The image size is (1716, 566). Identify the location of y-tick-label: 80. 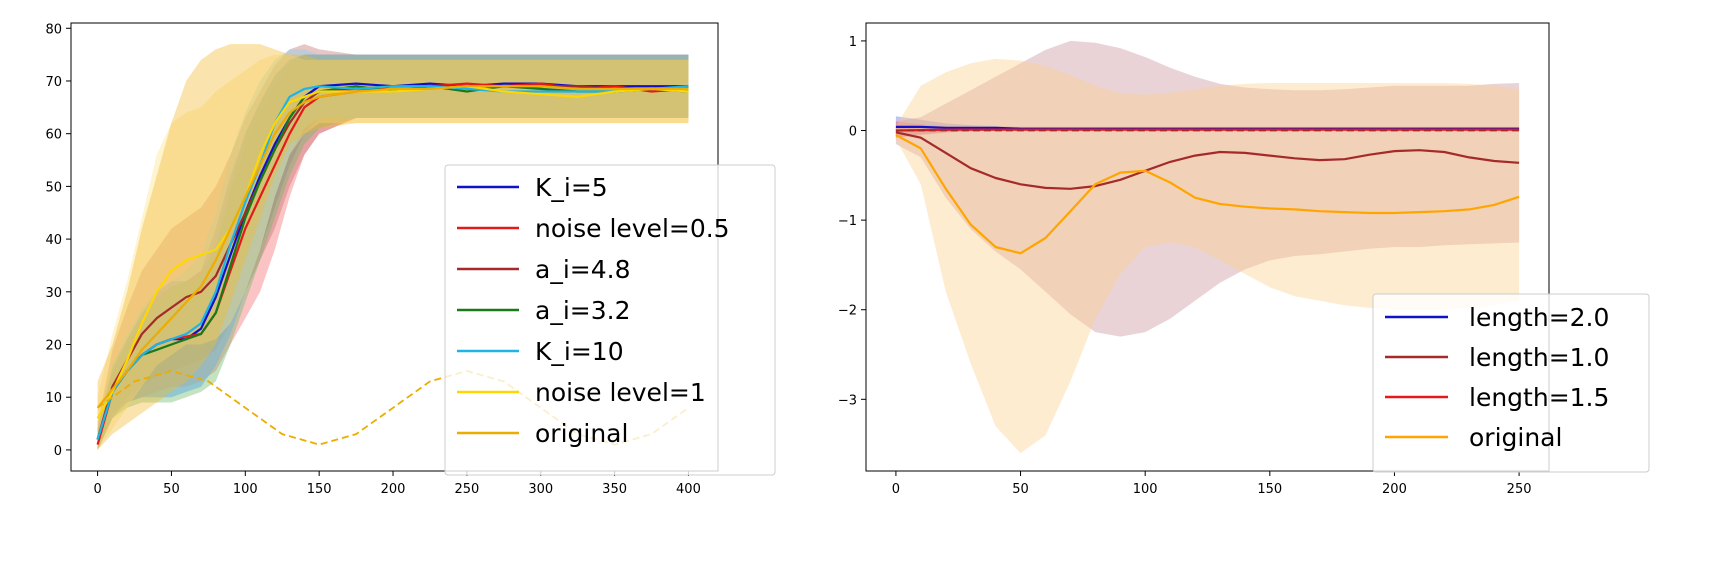
(53, 29).